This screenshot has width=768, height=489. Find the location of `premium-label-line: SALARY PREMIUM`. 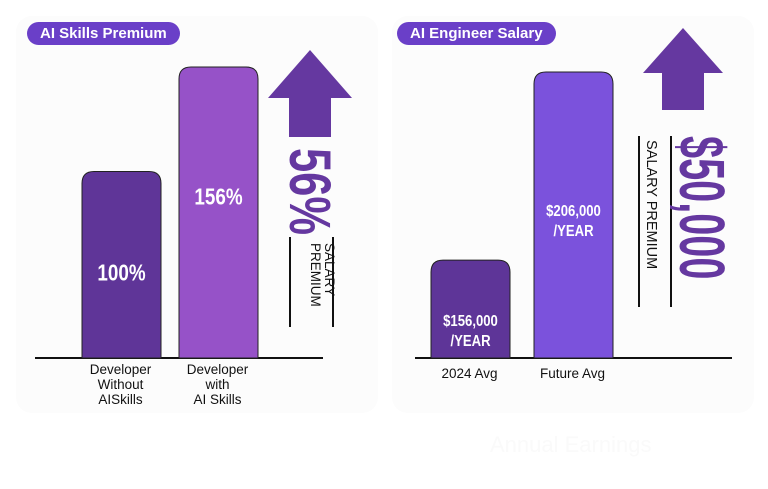

premium-label-line: SALARY PREMIUM is located at coordinates (651, 204).